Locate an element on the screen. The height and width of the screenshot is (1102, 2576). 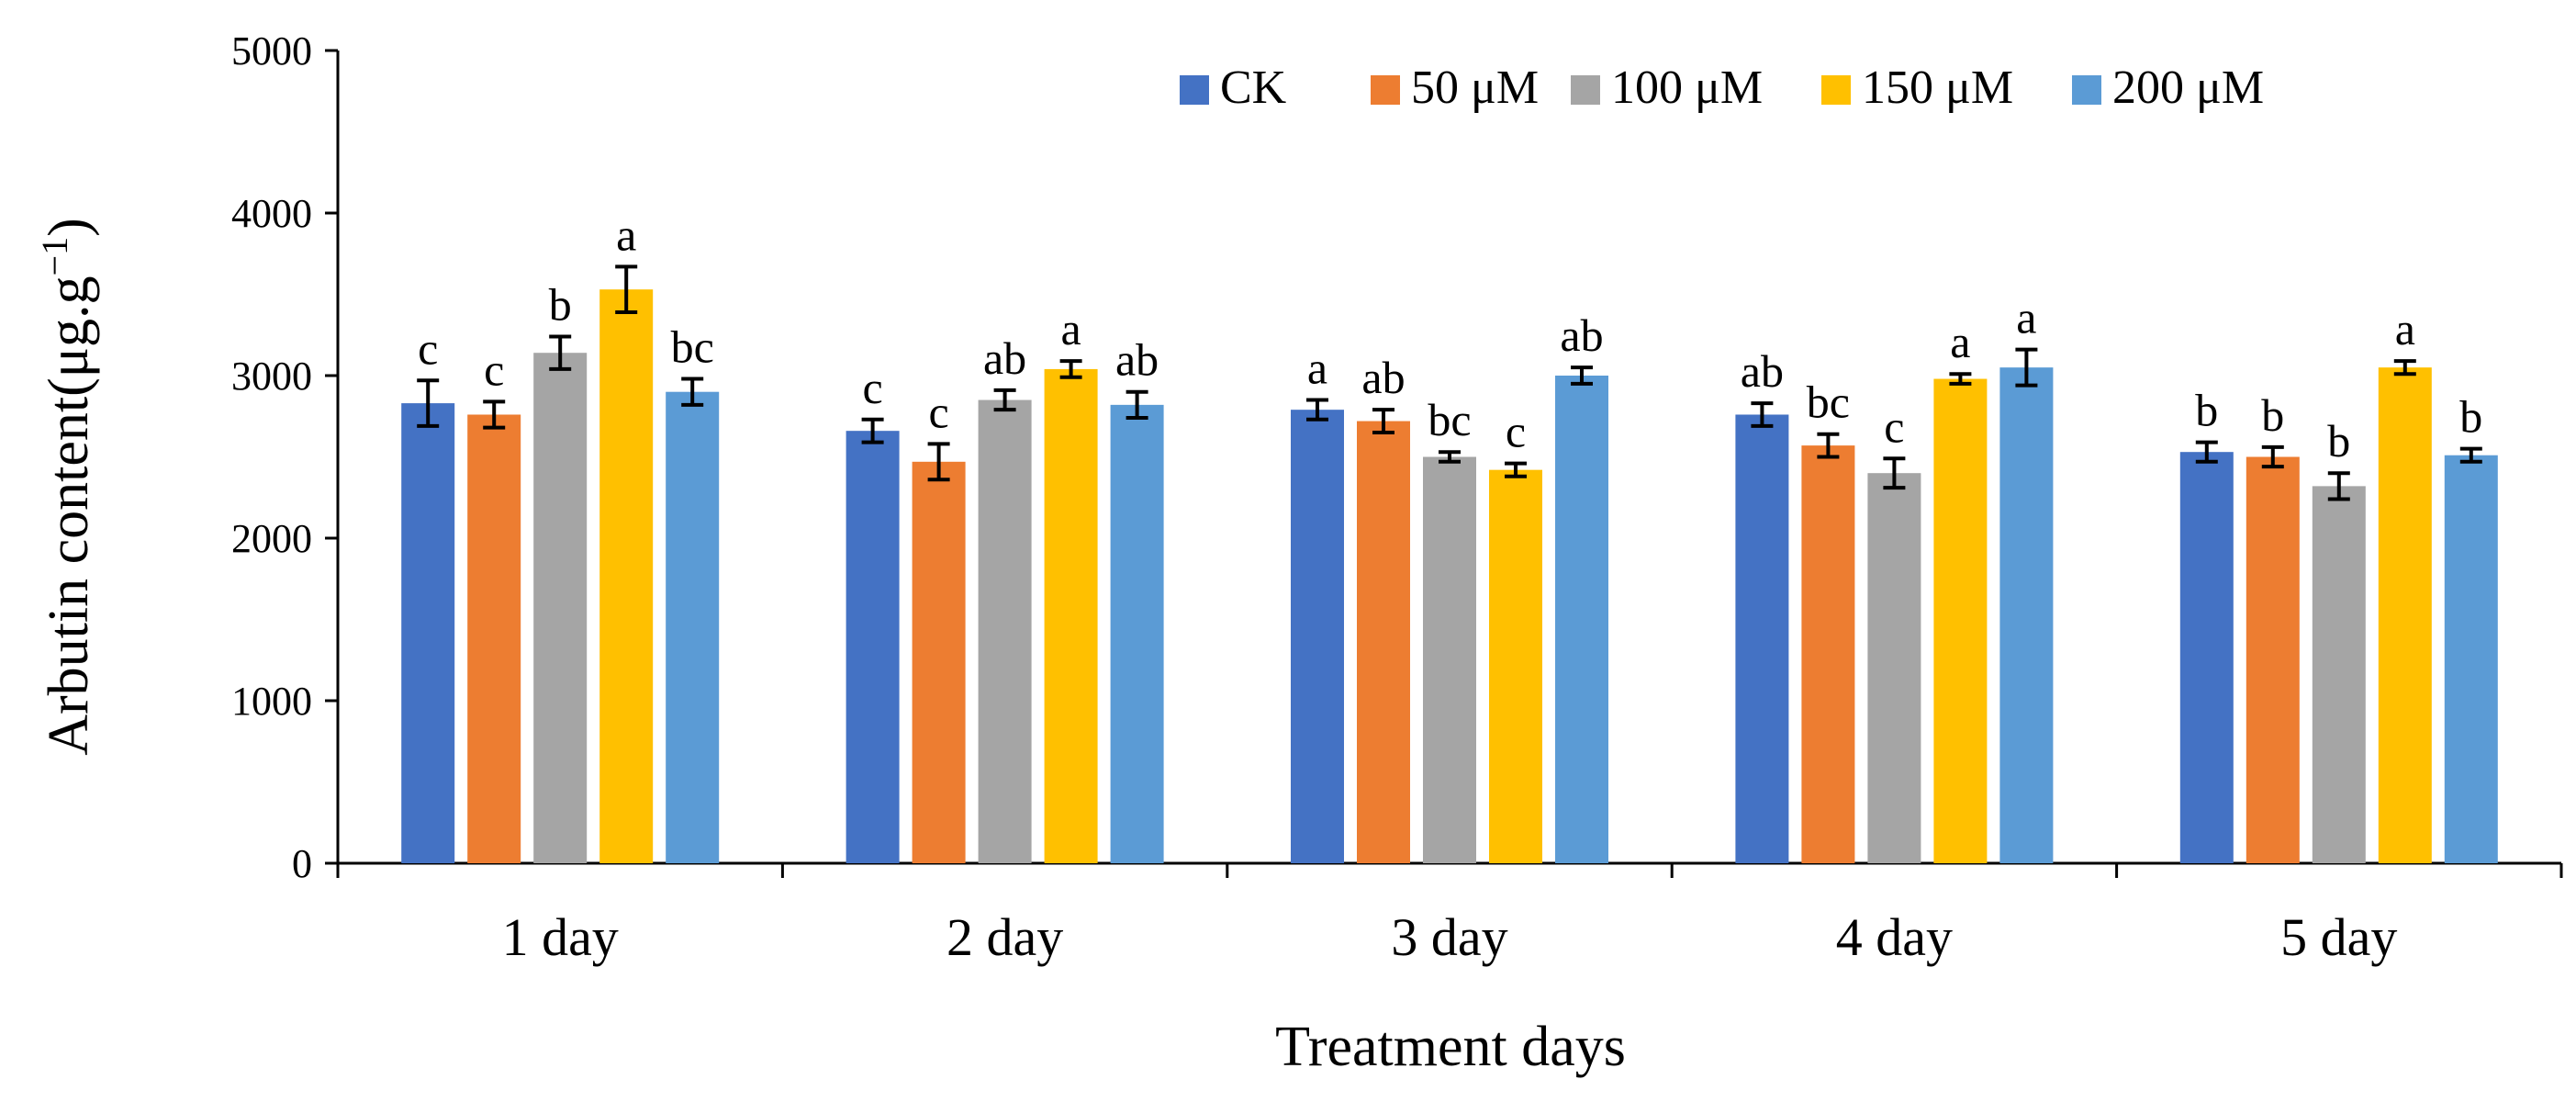
y-tick-label: 5000 is located at coordinates (271, 50).